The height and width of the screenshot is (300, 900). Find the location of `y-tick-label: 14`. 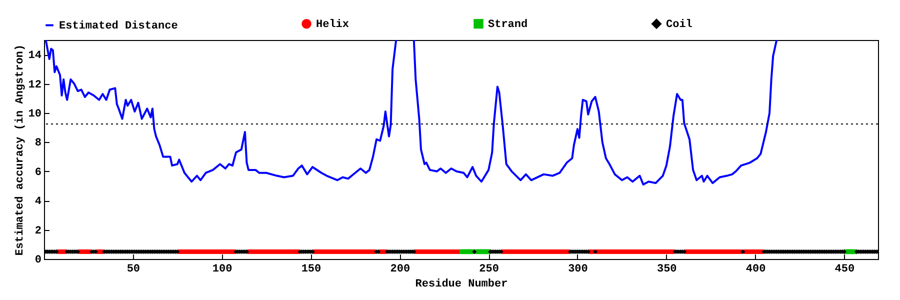

y-tick-label: 14 is located at coordinates (35, 56).